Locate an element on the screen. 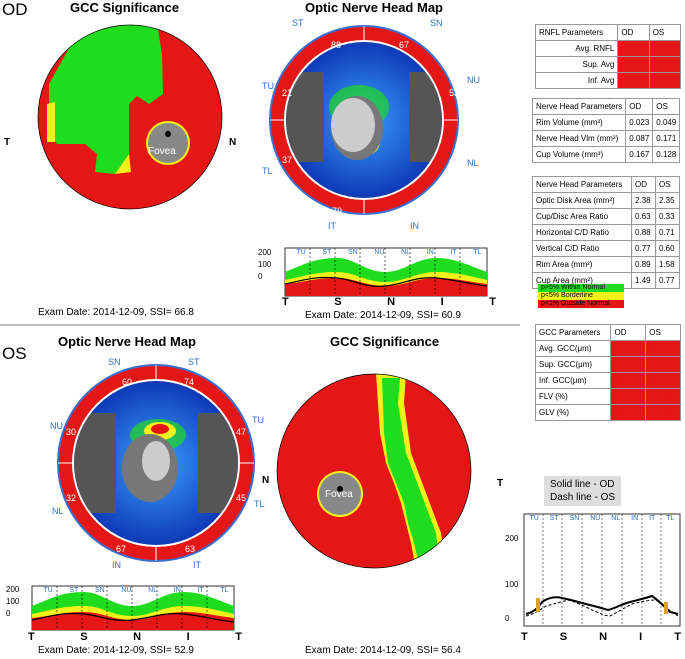 This screenshot has height=659, width=685. od-profile-label: TL is located at coordinates (477, 252).